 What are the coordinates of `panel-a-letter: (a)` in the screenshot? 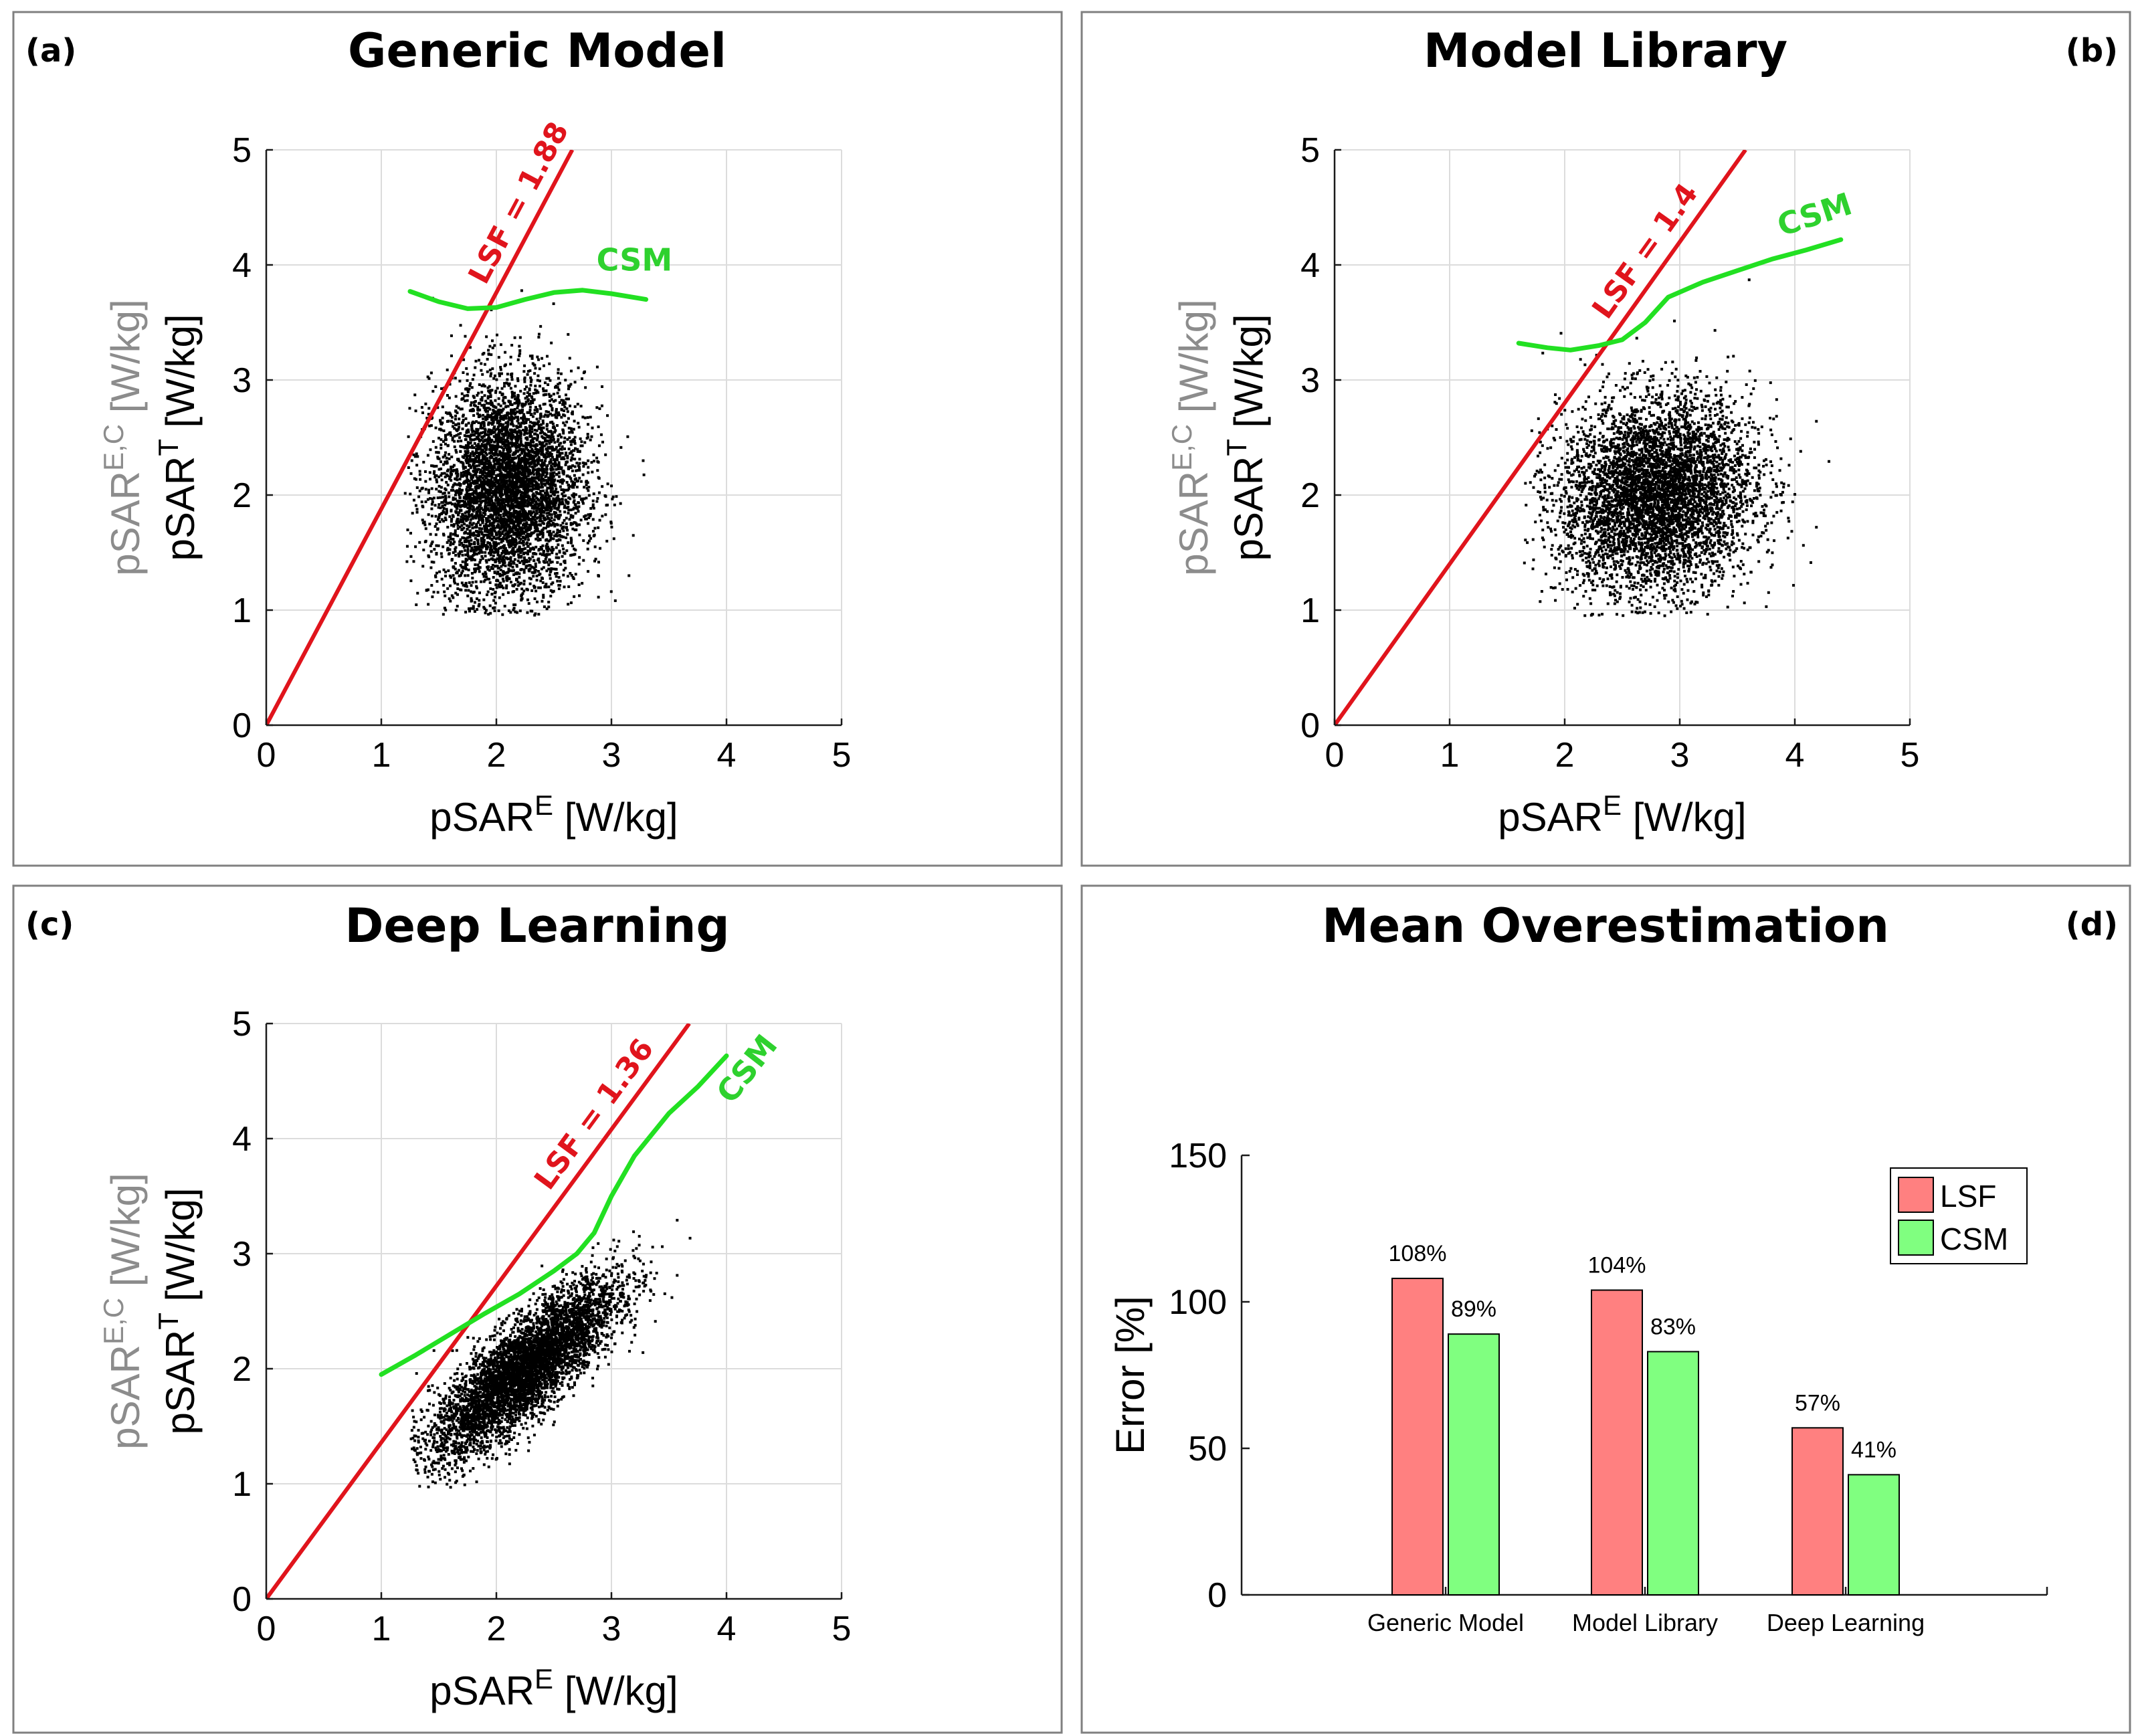 It's located at (50, 51).